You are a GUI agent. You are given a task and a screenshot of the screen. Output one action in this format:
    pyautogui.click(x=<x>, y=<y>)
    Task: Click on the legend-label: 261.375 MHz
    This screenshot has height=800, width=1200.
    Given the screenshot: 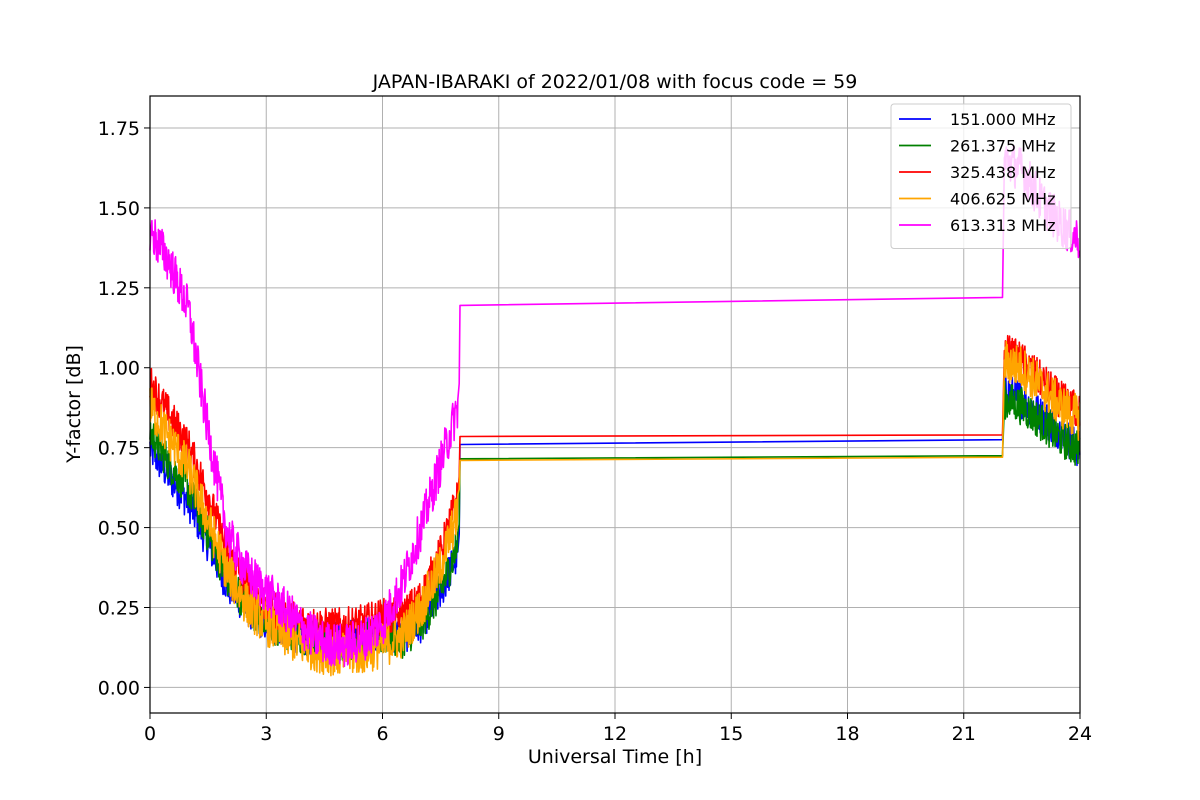 What is the action you would take?
    pyautogui.click(x=1002, y=146)
    